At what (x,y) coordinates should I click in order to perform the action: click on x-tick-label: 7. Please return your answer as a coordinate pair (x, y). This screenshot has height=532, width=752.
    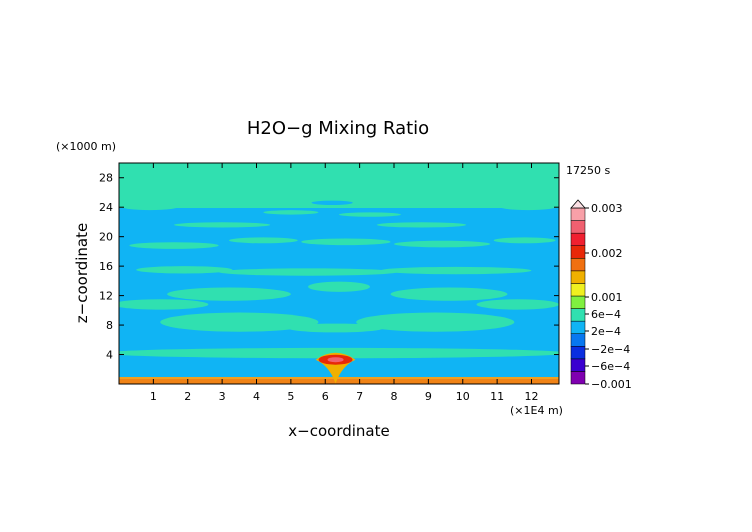
    Looking at the image, I should click on (359, 396).